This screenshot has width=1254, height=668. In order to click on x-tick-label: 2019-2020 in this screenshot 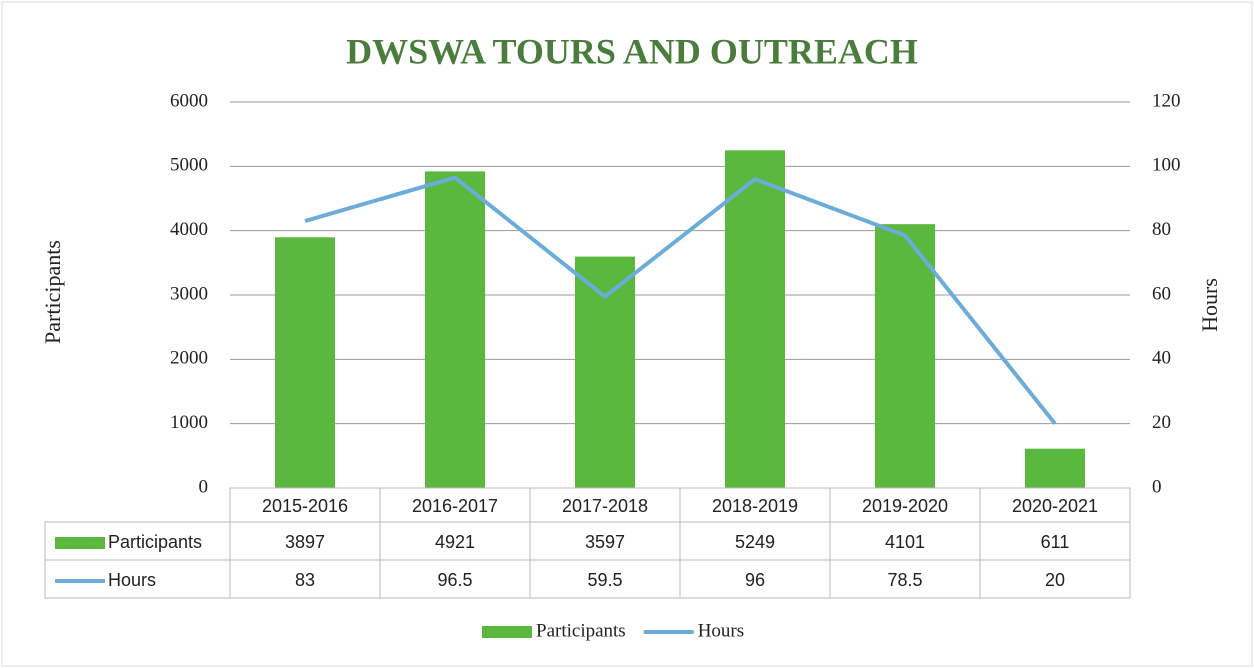, I will do `click(905, 506)`.